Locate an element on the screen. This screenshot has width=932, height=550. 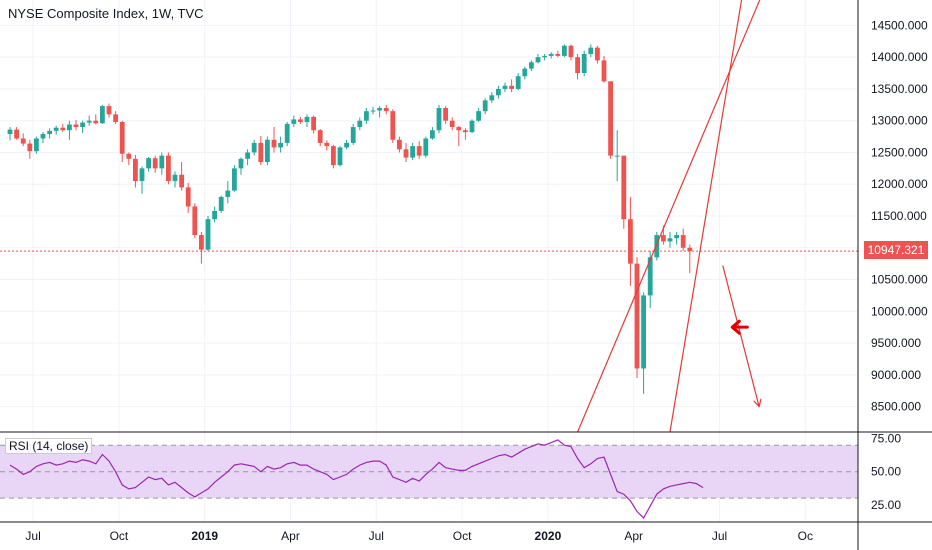
x-tick-label: 2019 is located at coordinates (204, 536).